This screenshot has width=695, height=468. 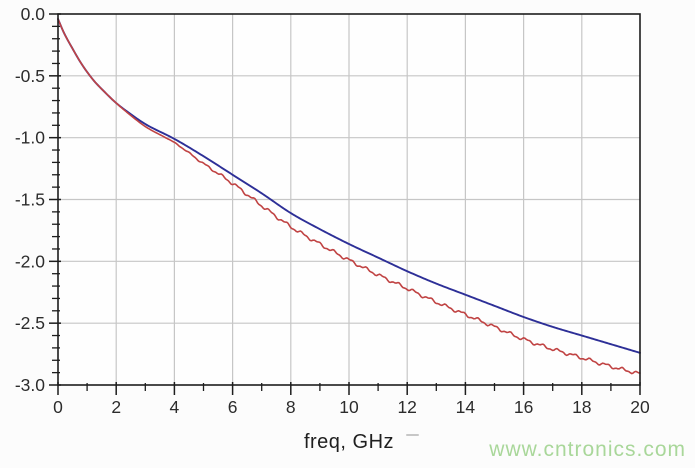 What do you see at coordinates (30, 76) in the screenshot?
I see `y-tick-label: -0.5` at bounding box center [30, 76].